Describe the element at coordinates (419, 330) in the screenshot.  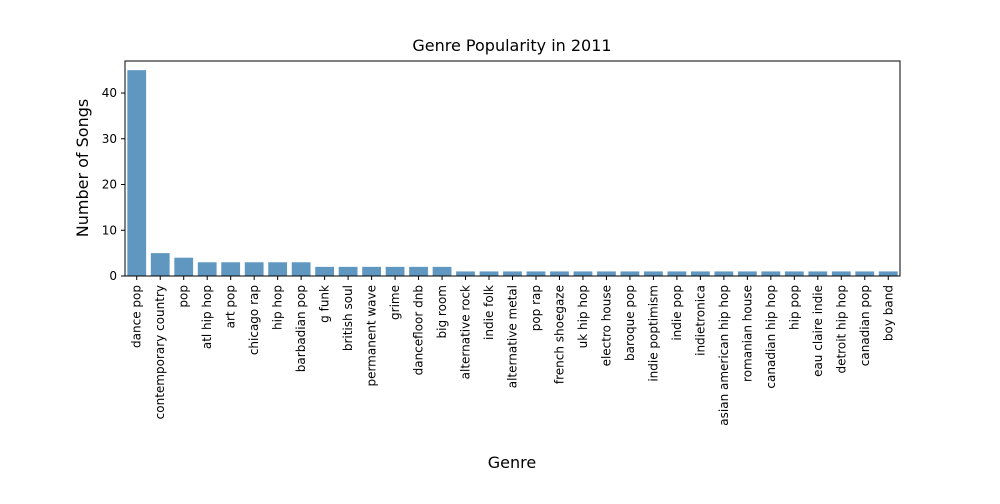
I see `x-tick-label: dancefloor dnb` at that location.